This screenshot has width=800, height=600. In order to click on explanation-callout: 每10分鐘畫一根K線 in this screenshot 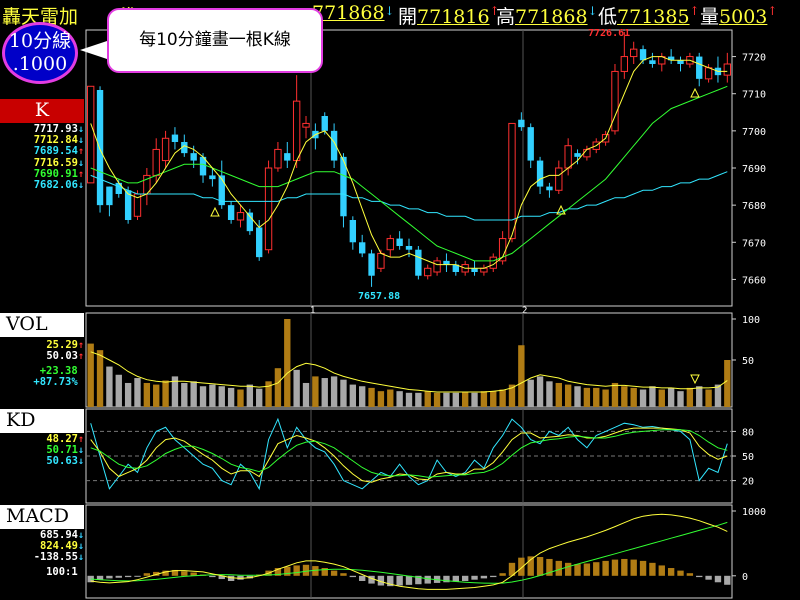, I will do `click(215, 40)`.